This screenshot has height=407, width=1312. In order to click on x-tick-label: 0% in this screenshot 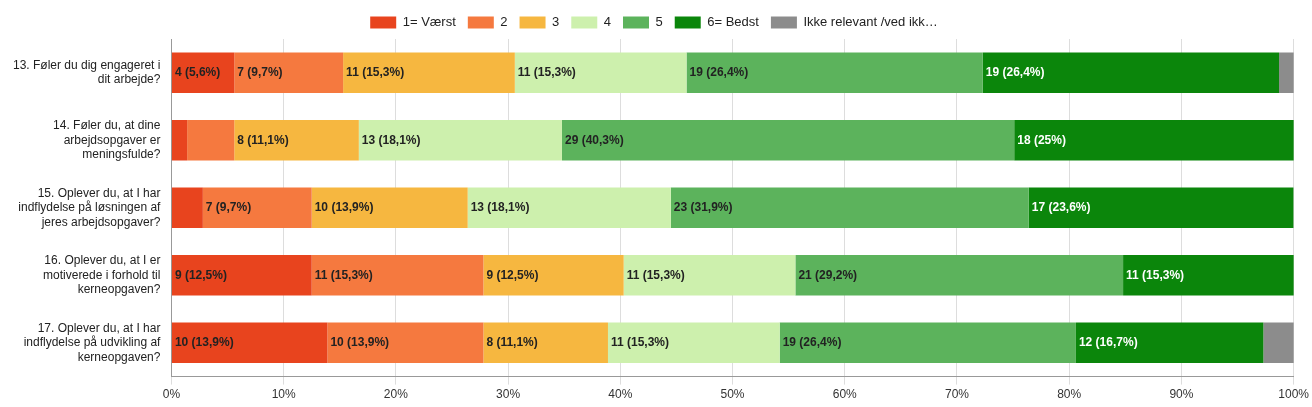, I will do `click(171, 394)`.